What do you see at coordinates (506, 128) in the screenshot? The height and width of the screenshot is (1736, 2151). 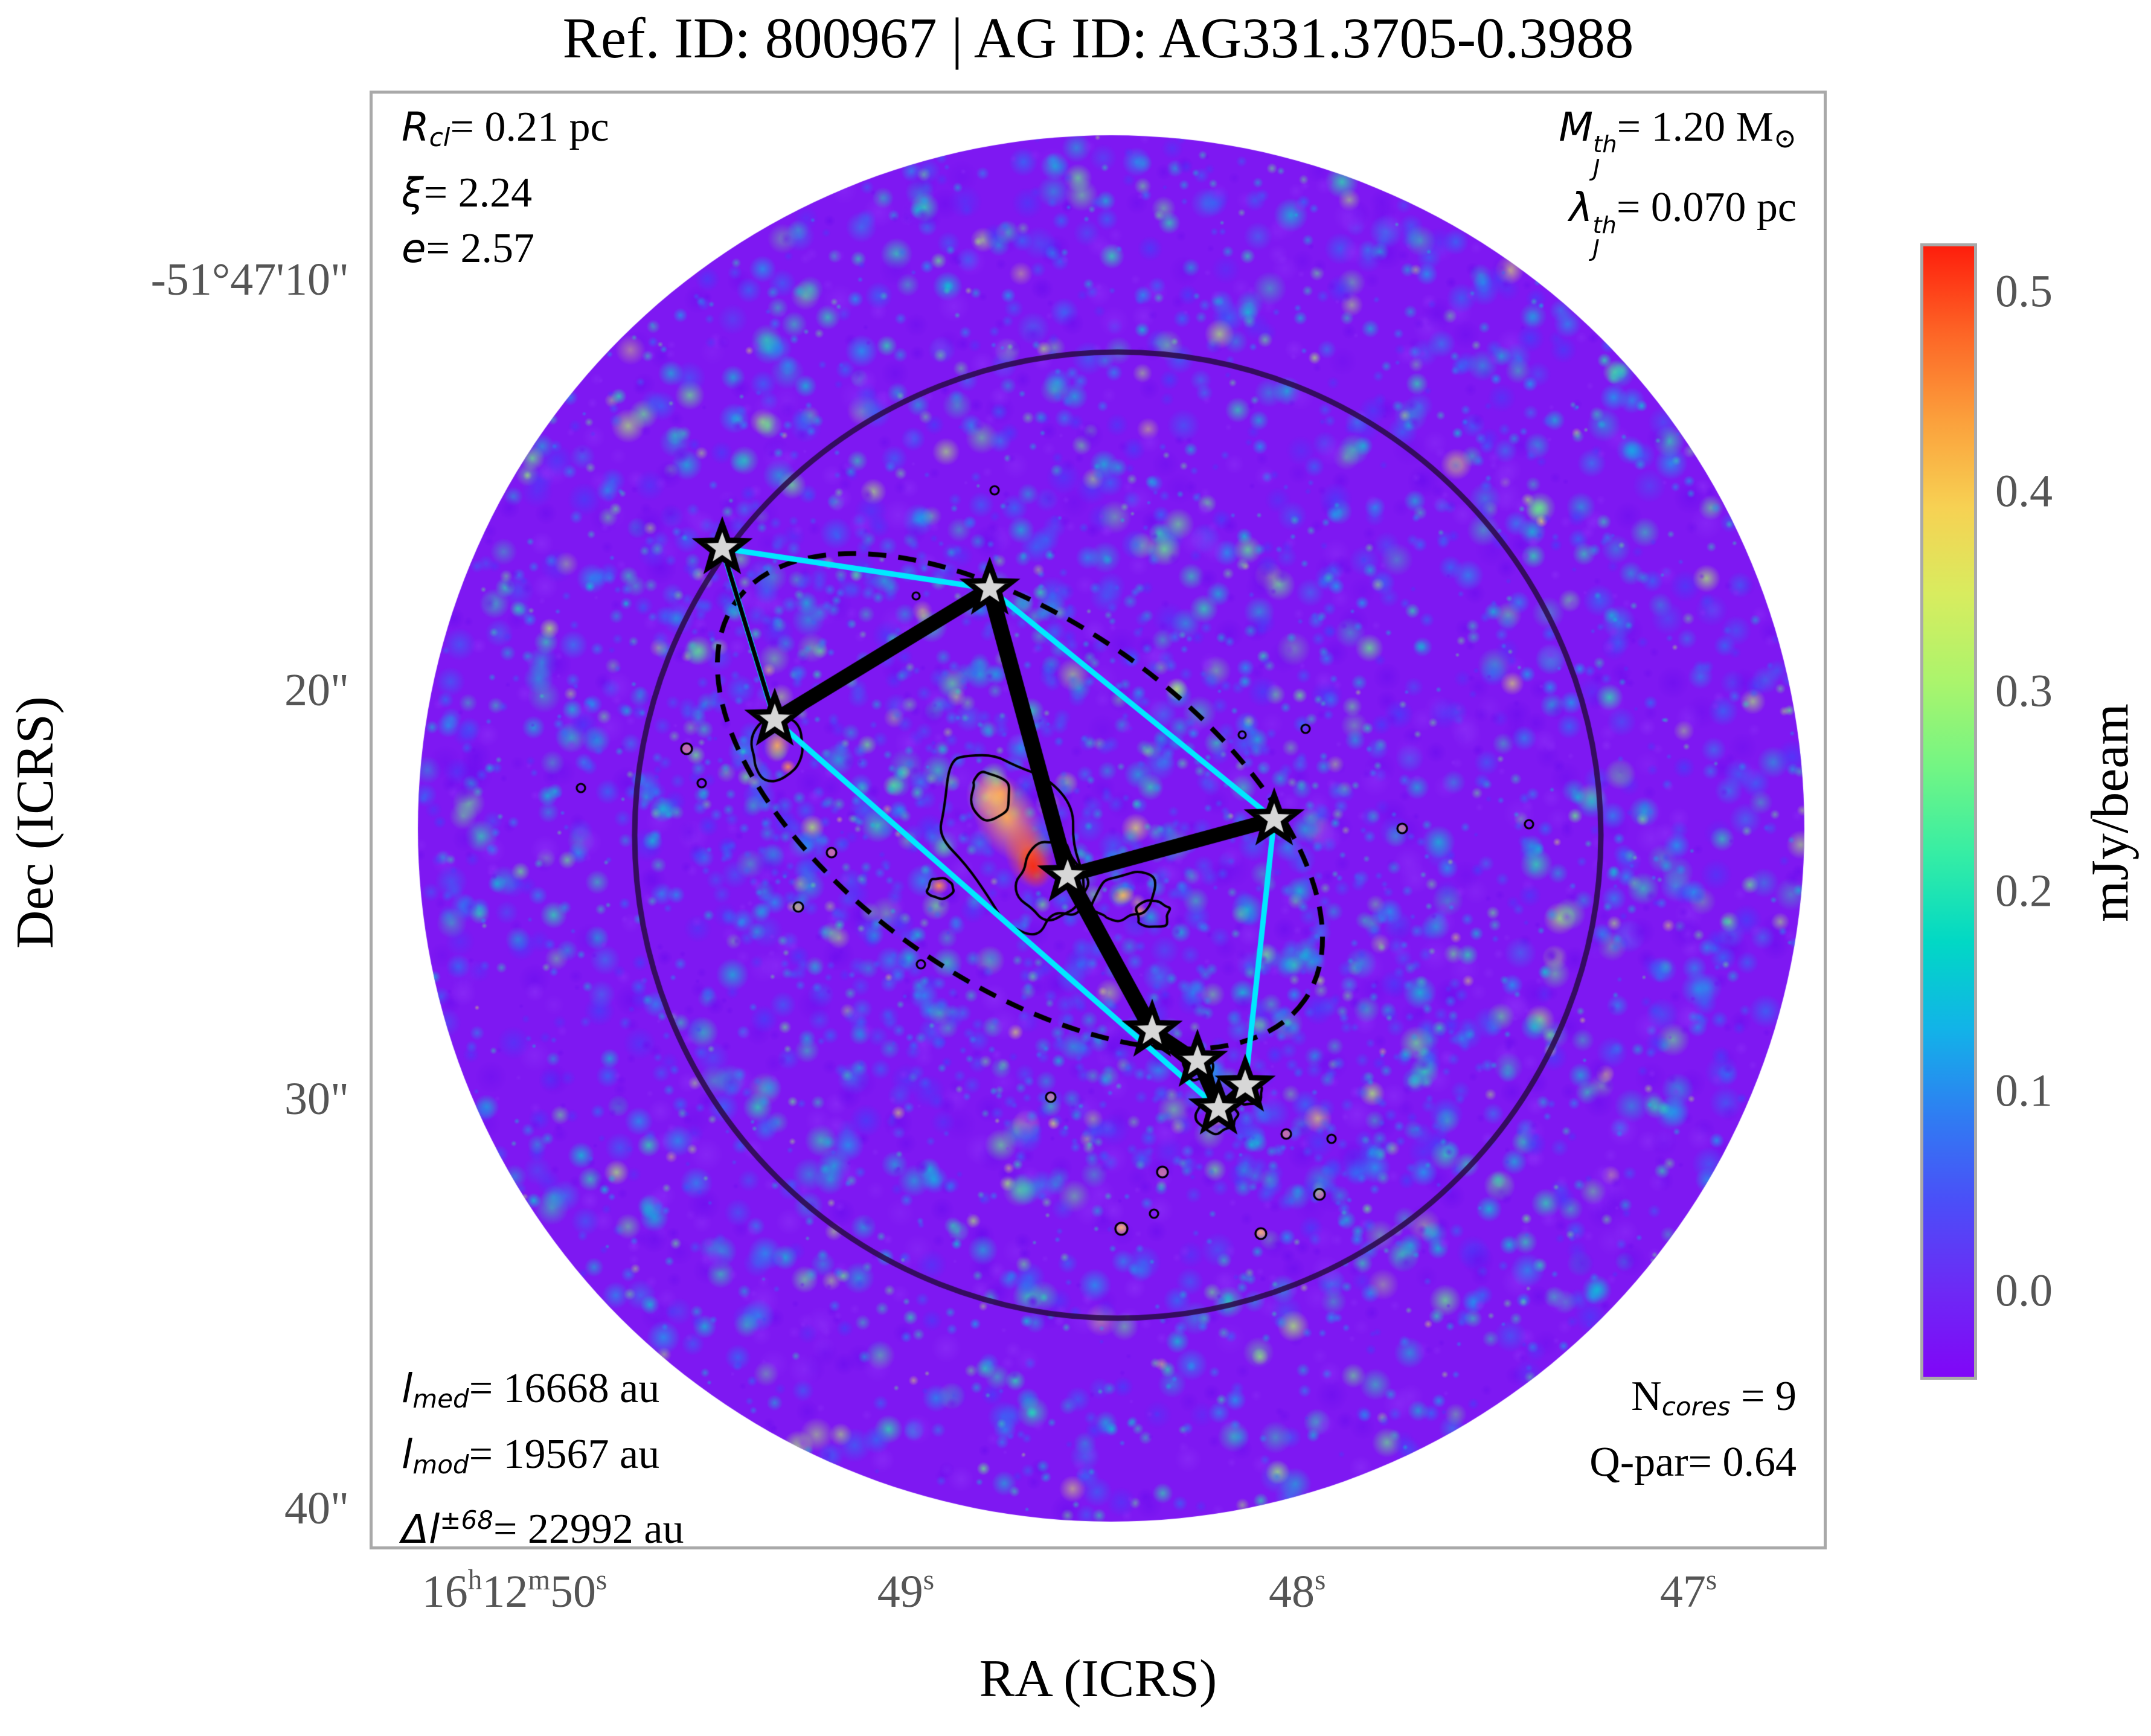 I see `annotation-line: Rcl= 0.21 pc` at bounding box center [506, 128].